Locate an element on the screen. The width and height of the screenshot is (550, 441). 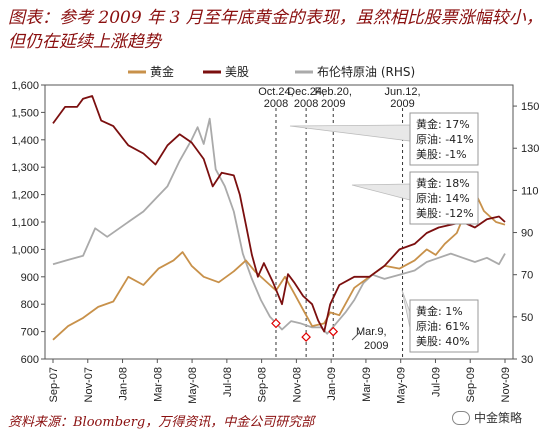
left-tick-label: 1,400 is located at coordinates (25, 141).